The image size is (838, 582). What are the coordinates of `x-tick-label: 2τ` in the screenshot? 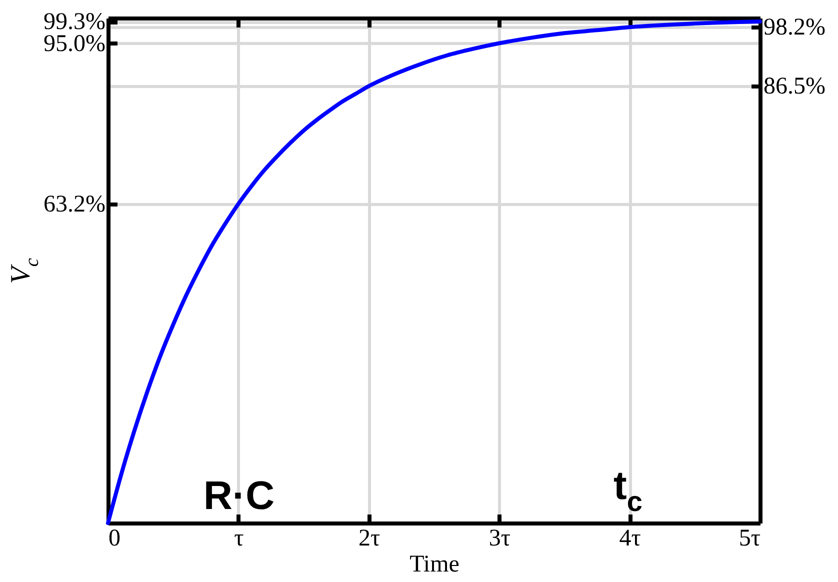 It's located at (369, 539).